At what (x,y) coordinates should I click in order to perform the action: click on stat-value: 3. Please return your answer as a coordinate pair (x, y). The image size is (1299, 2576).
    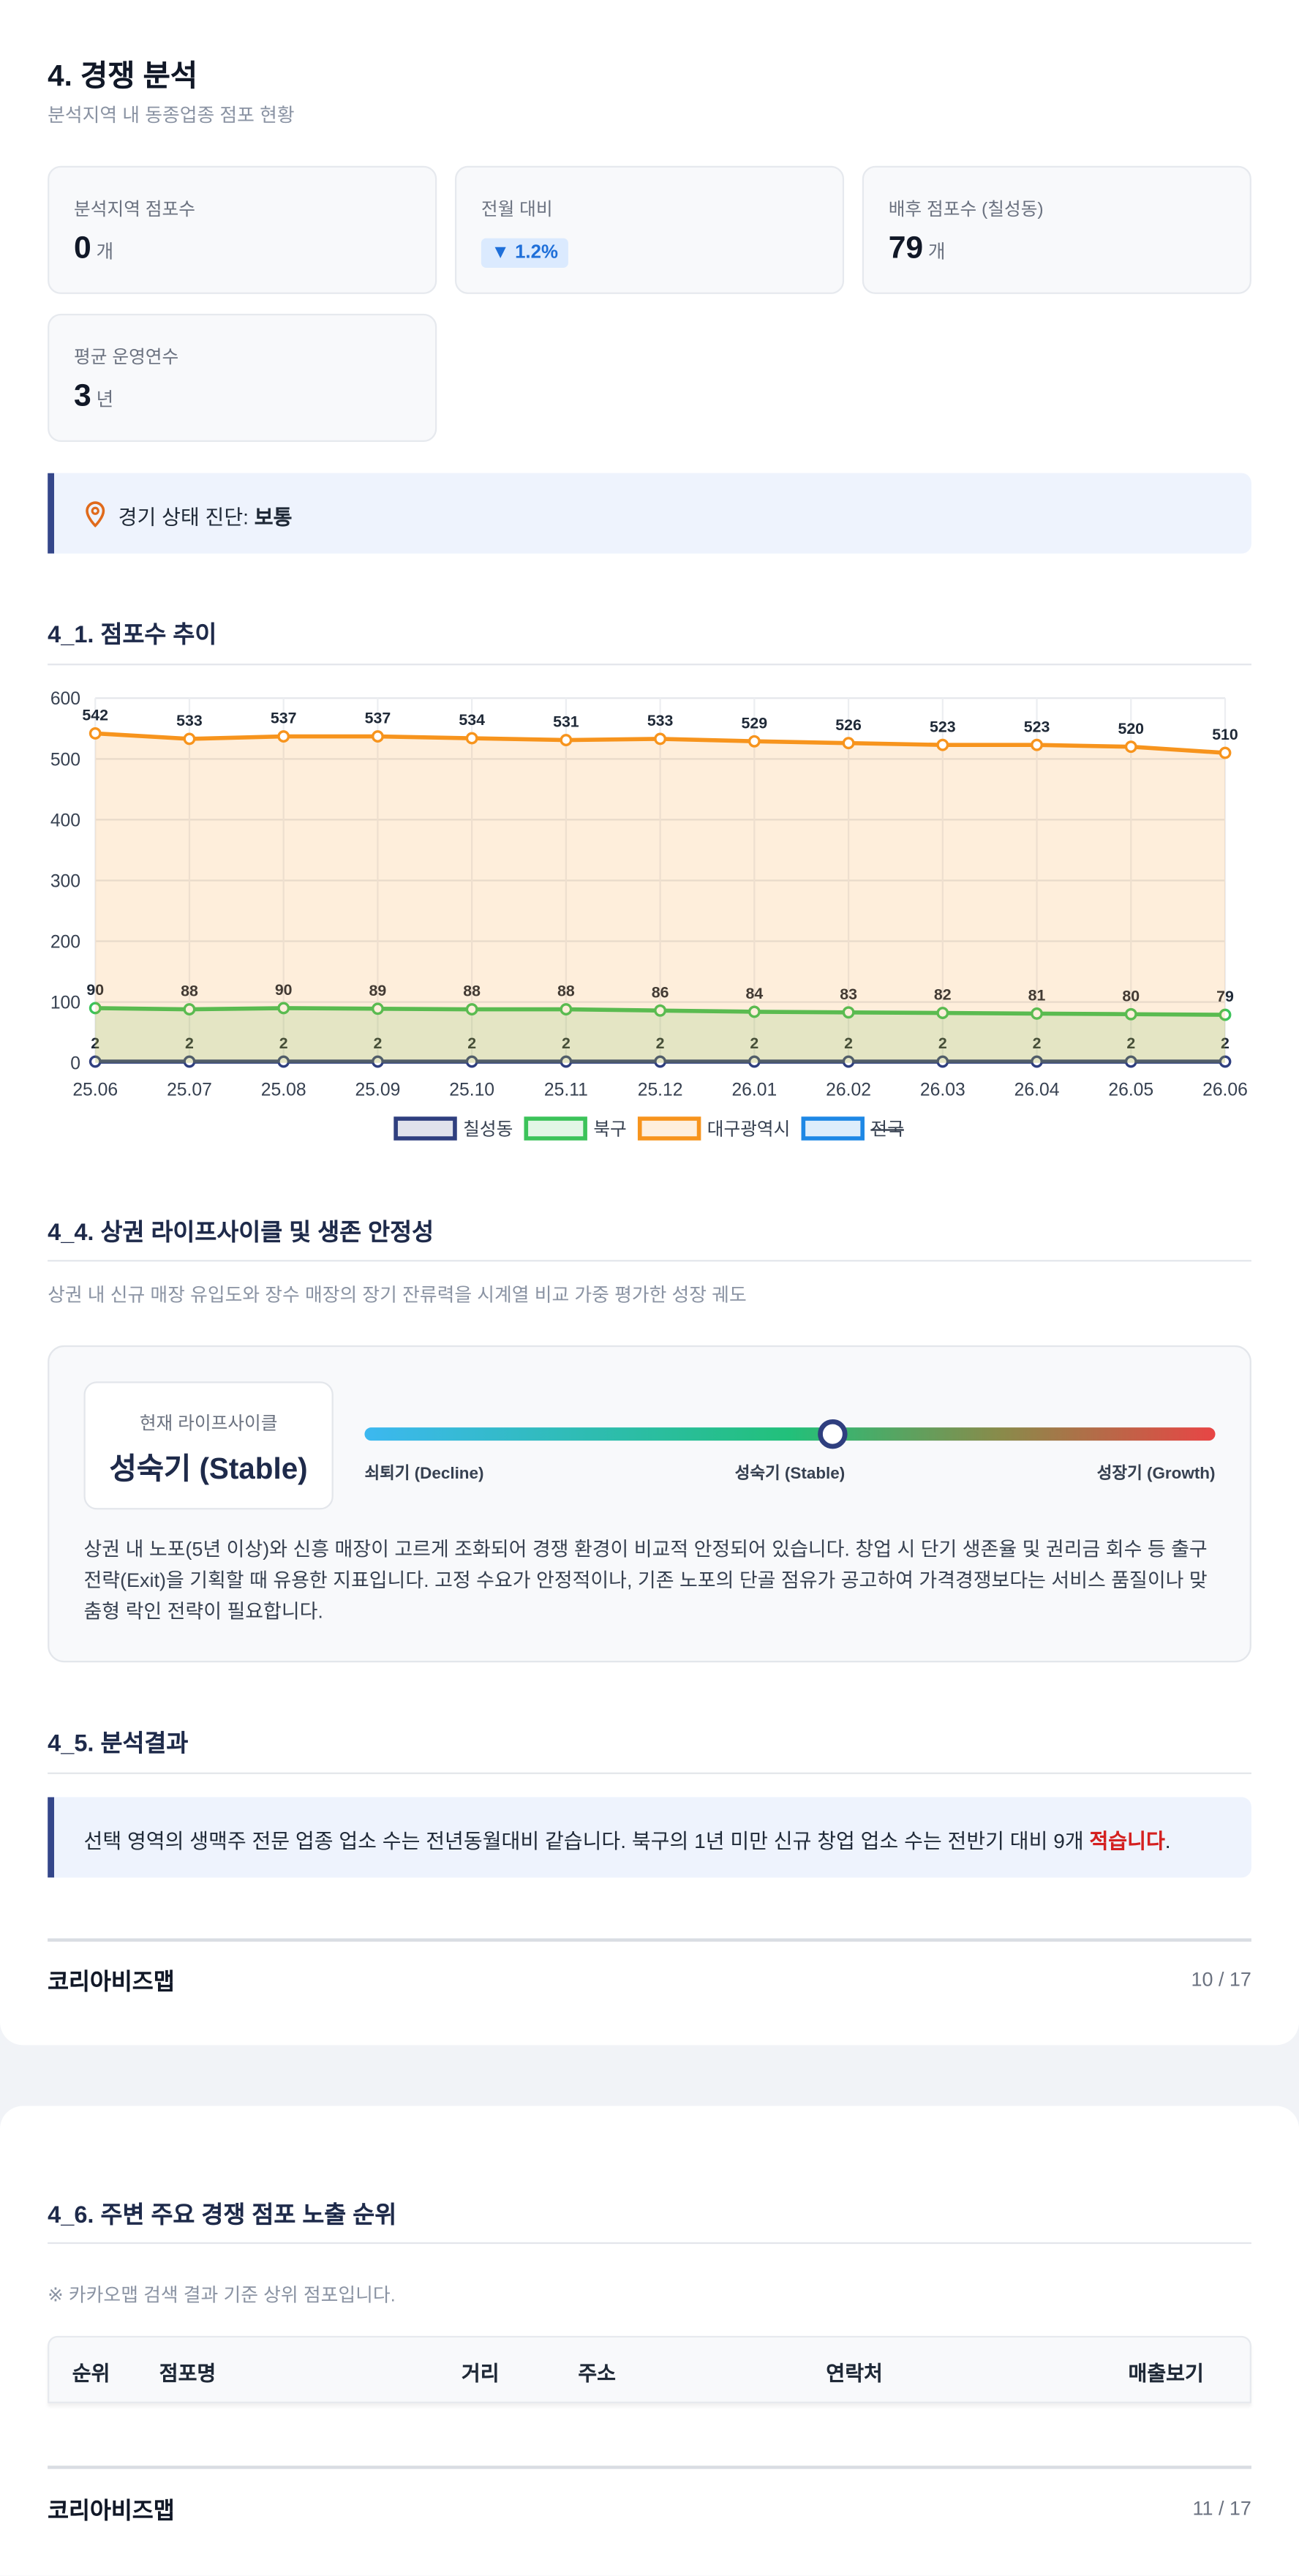
    Looking at the image, I should click on (83, 396).